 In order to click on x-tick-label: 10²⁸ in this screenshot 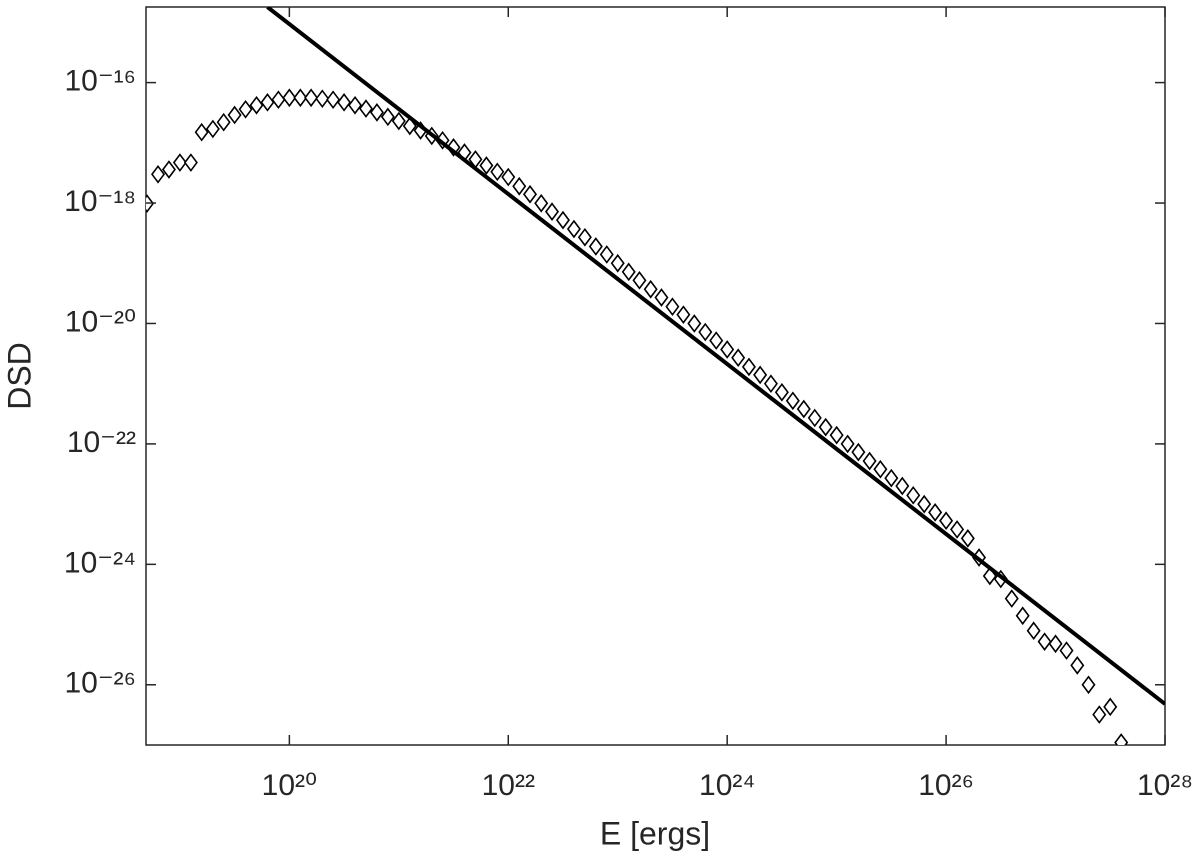, I will do `click(1165, 785)`.